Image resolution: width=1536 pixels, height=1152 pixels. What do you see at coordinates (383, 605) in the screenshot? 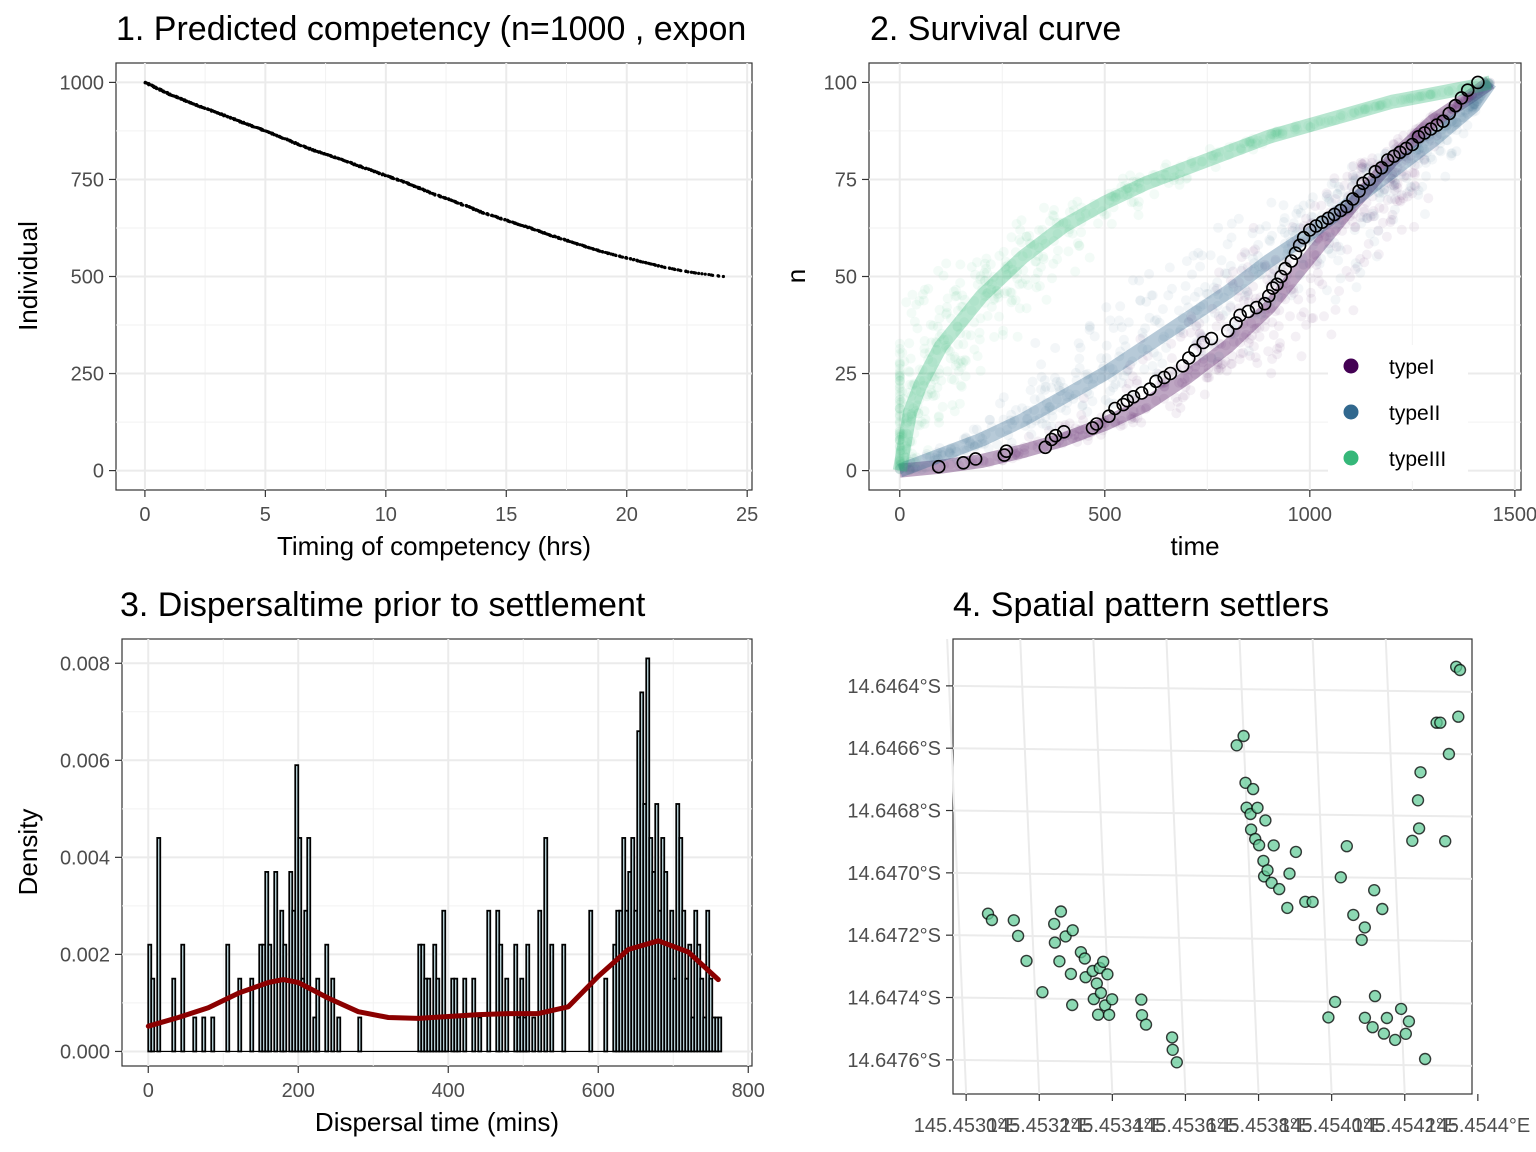
I see `panel3-title: 3. Dispersaltime prior to settlement` at bounding box center [383, 605].